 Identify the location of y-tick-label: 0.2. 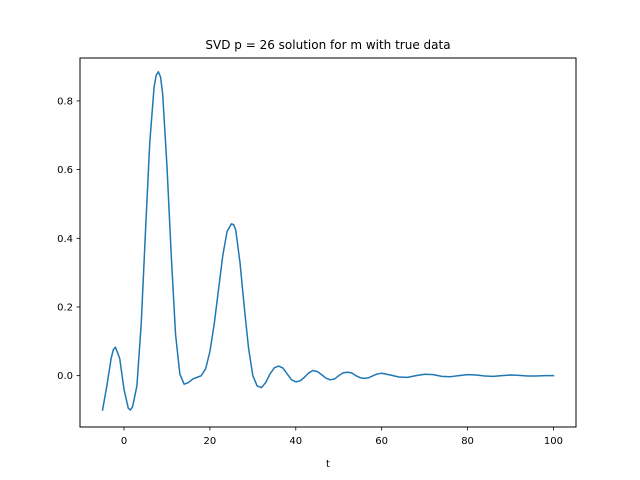
(65, 307).